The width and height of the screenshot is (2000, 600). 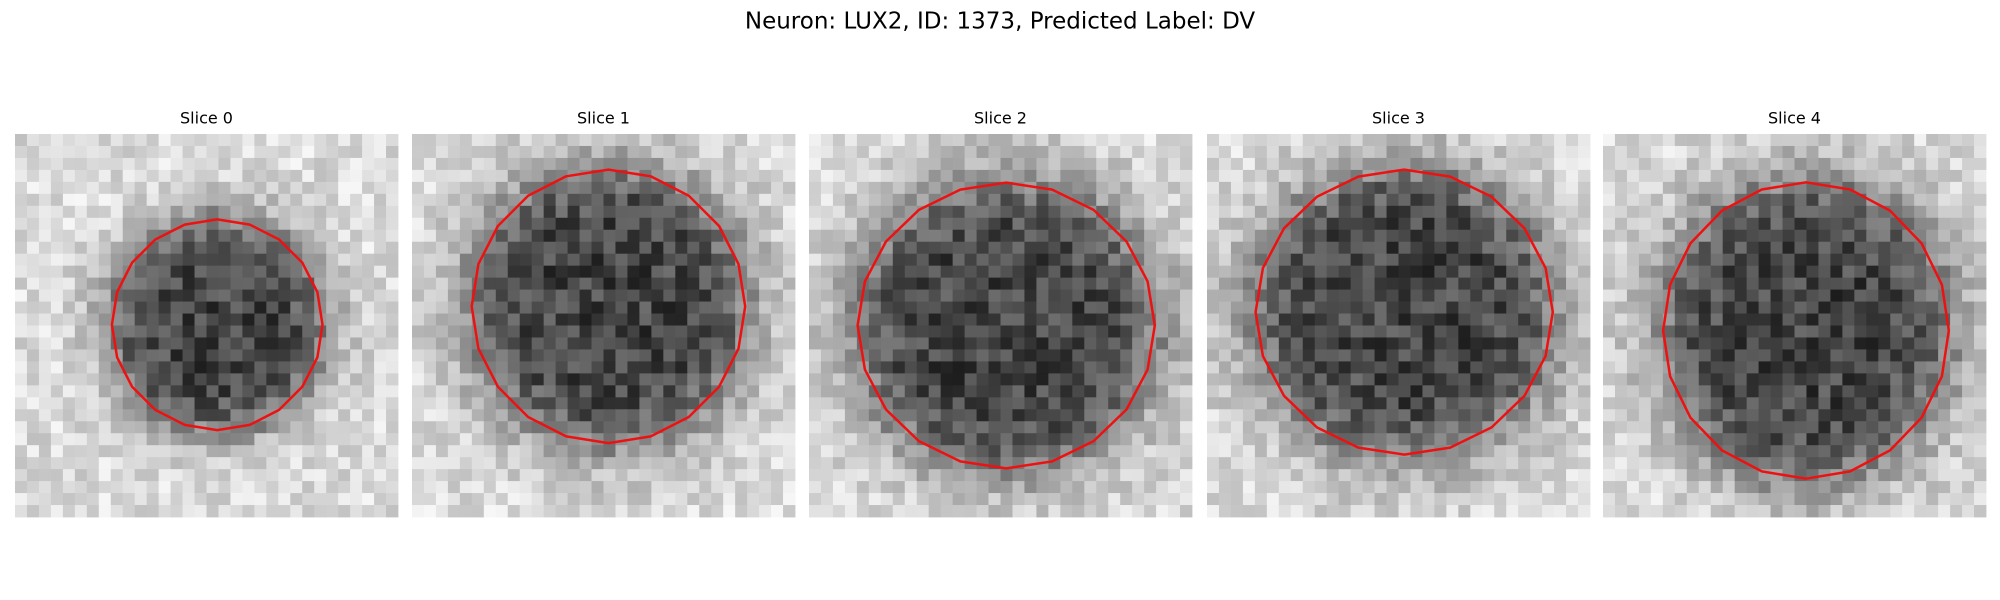 I want to click on contour, so click(x=1404, y=312).